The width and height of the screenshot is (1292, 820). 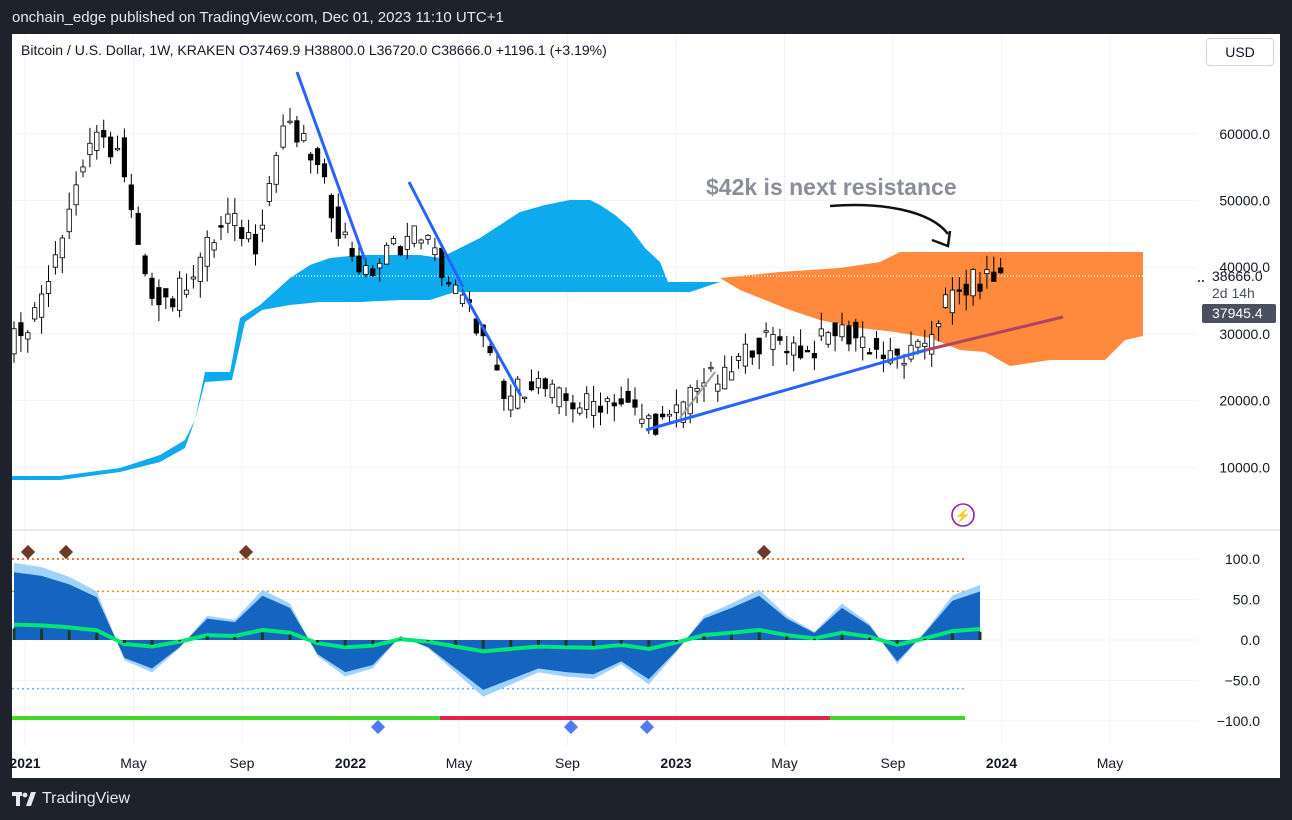 I want to click on secondary-price-bg, so click(x=1239, y=313).